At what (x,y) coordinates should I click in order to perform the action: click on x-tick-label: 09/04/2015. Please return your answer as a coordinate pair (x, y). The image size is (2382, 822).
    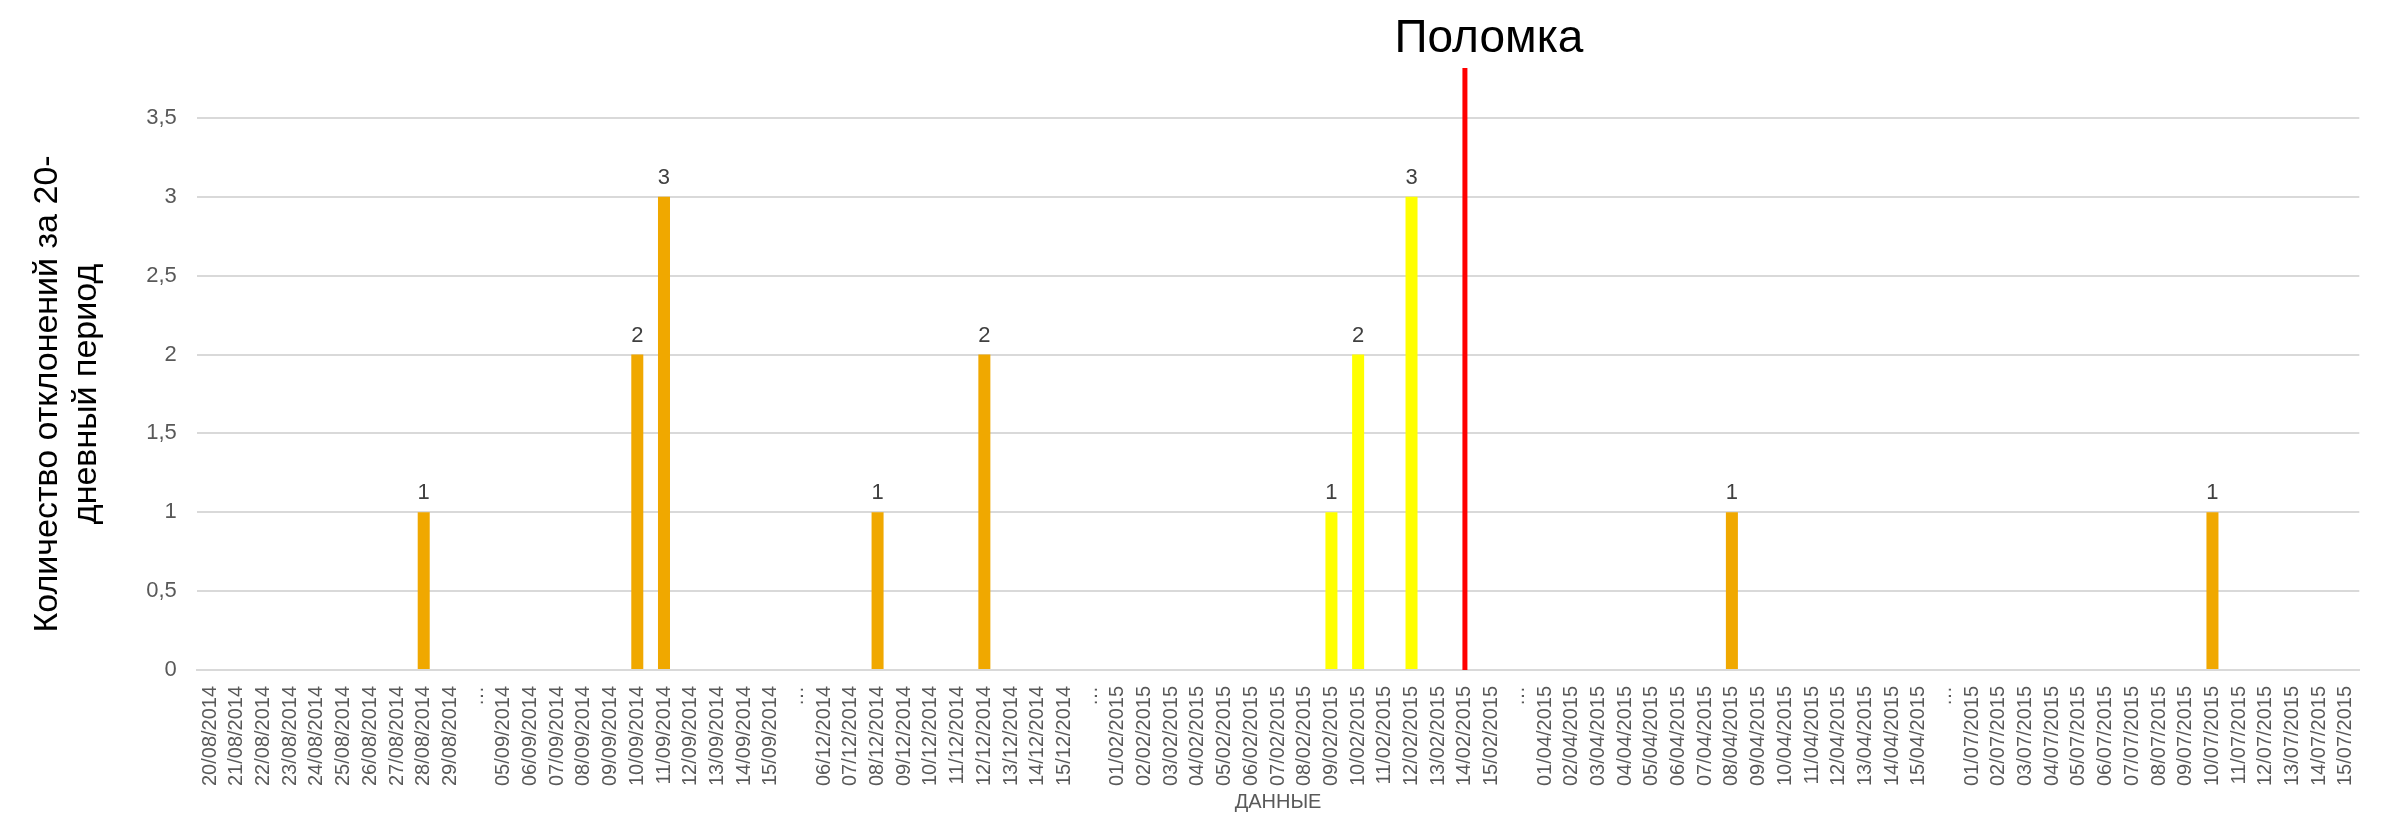
    Looking at the image, I should click on (1757, 736).